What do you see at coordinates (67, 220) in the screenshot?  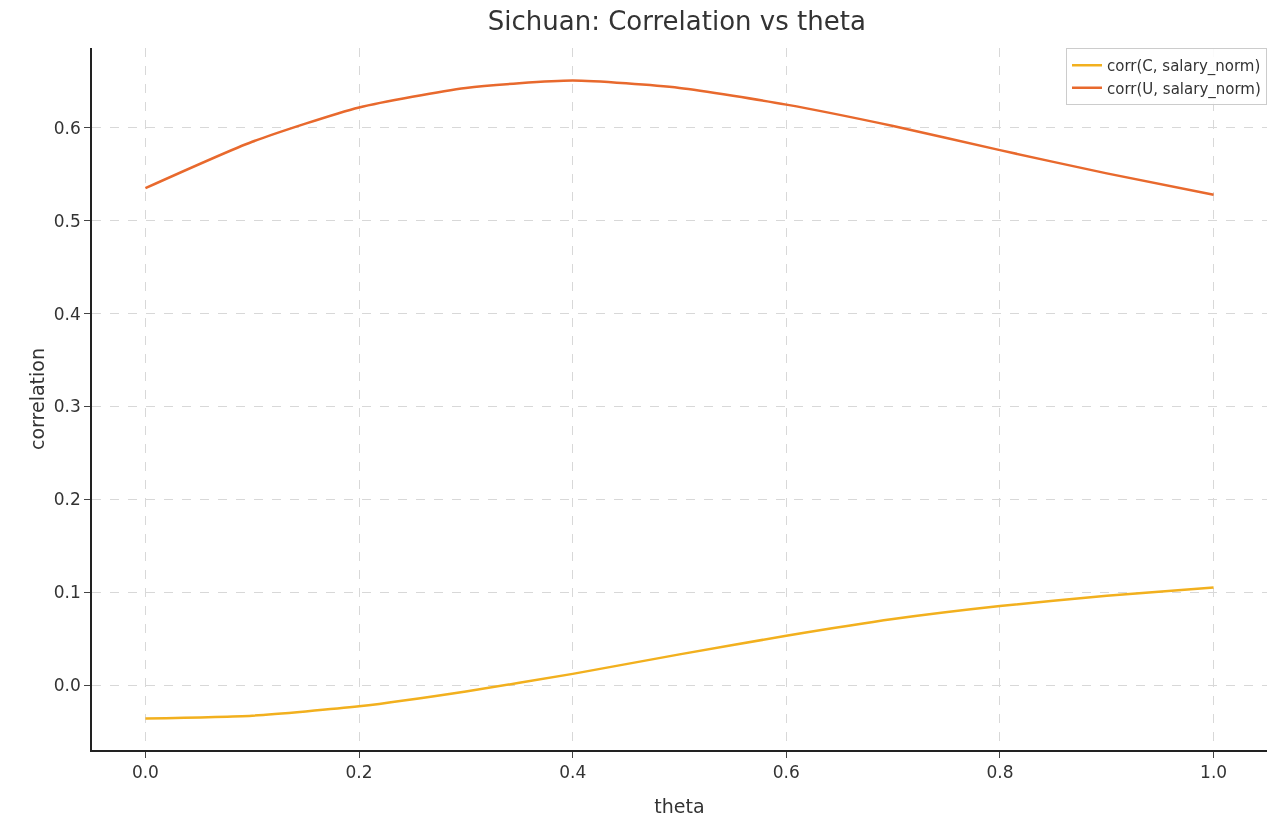 I see `y-tick-label: 0.5` at bounding box center [67, 220].